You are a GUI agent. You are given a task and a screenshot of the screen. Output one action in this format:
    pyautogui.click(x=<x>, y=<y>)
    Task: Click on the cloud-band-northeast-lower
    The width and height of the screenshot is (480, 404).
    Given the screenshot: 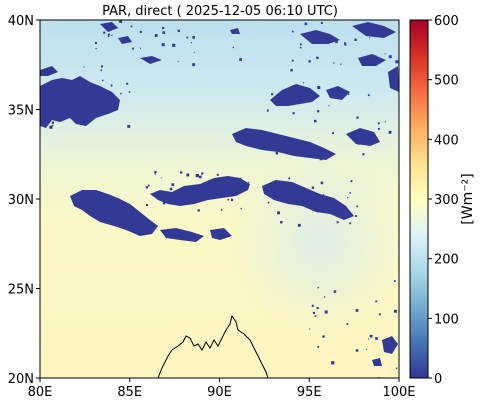 What is the action you would take?
    pyautogui.click(x=284, y=144)
    